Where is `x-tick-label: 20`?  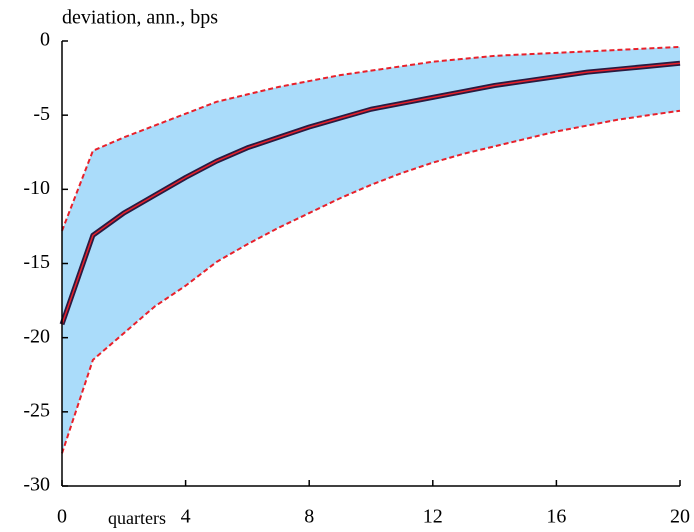 x-tick-label: 20 is located at coordinates (680, 517).